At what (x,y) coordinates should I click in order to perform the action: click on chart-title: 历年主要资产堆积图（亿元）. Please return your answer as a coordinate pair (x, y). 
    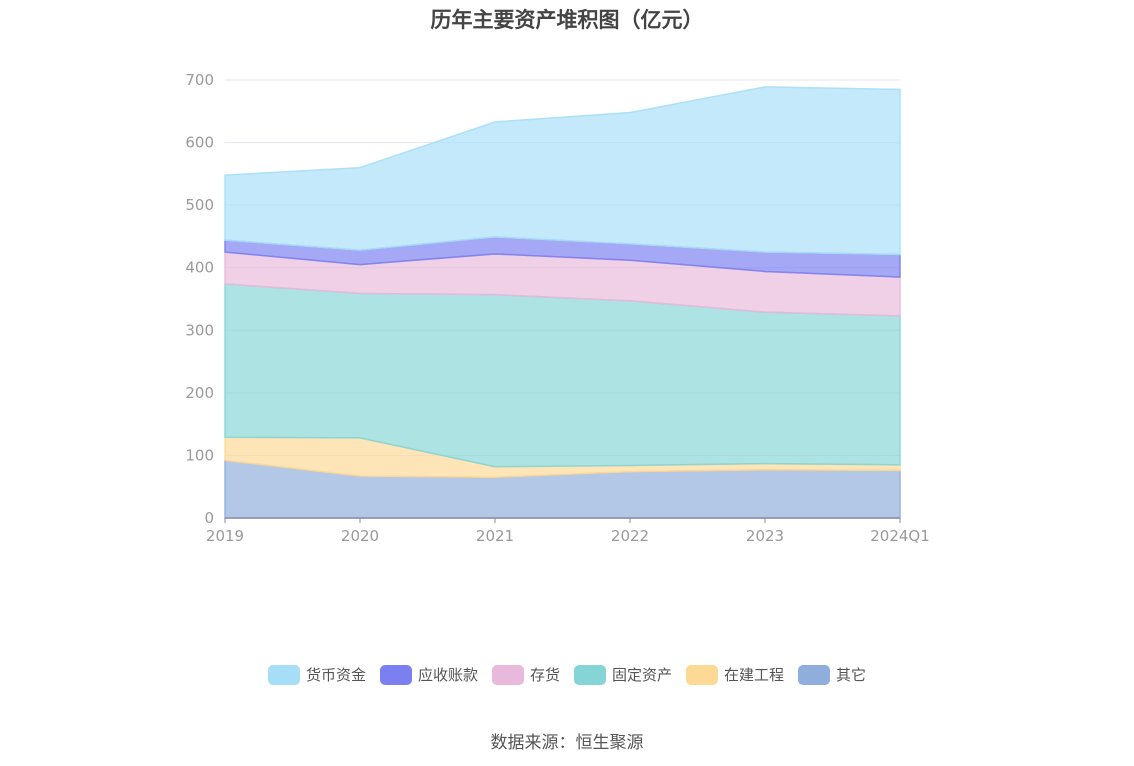
    Looking at the image, I should click on (567, 20).